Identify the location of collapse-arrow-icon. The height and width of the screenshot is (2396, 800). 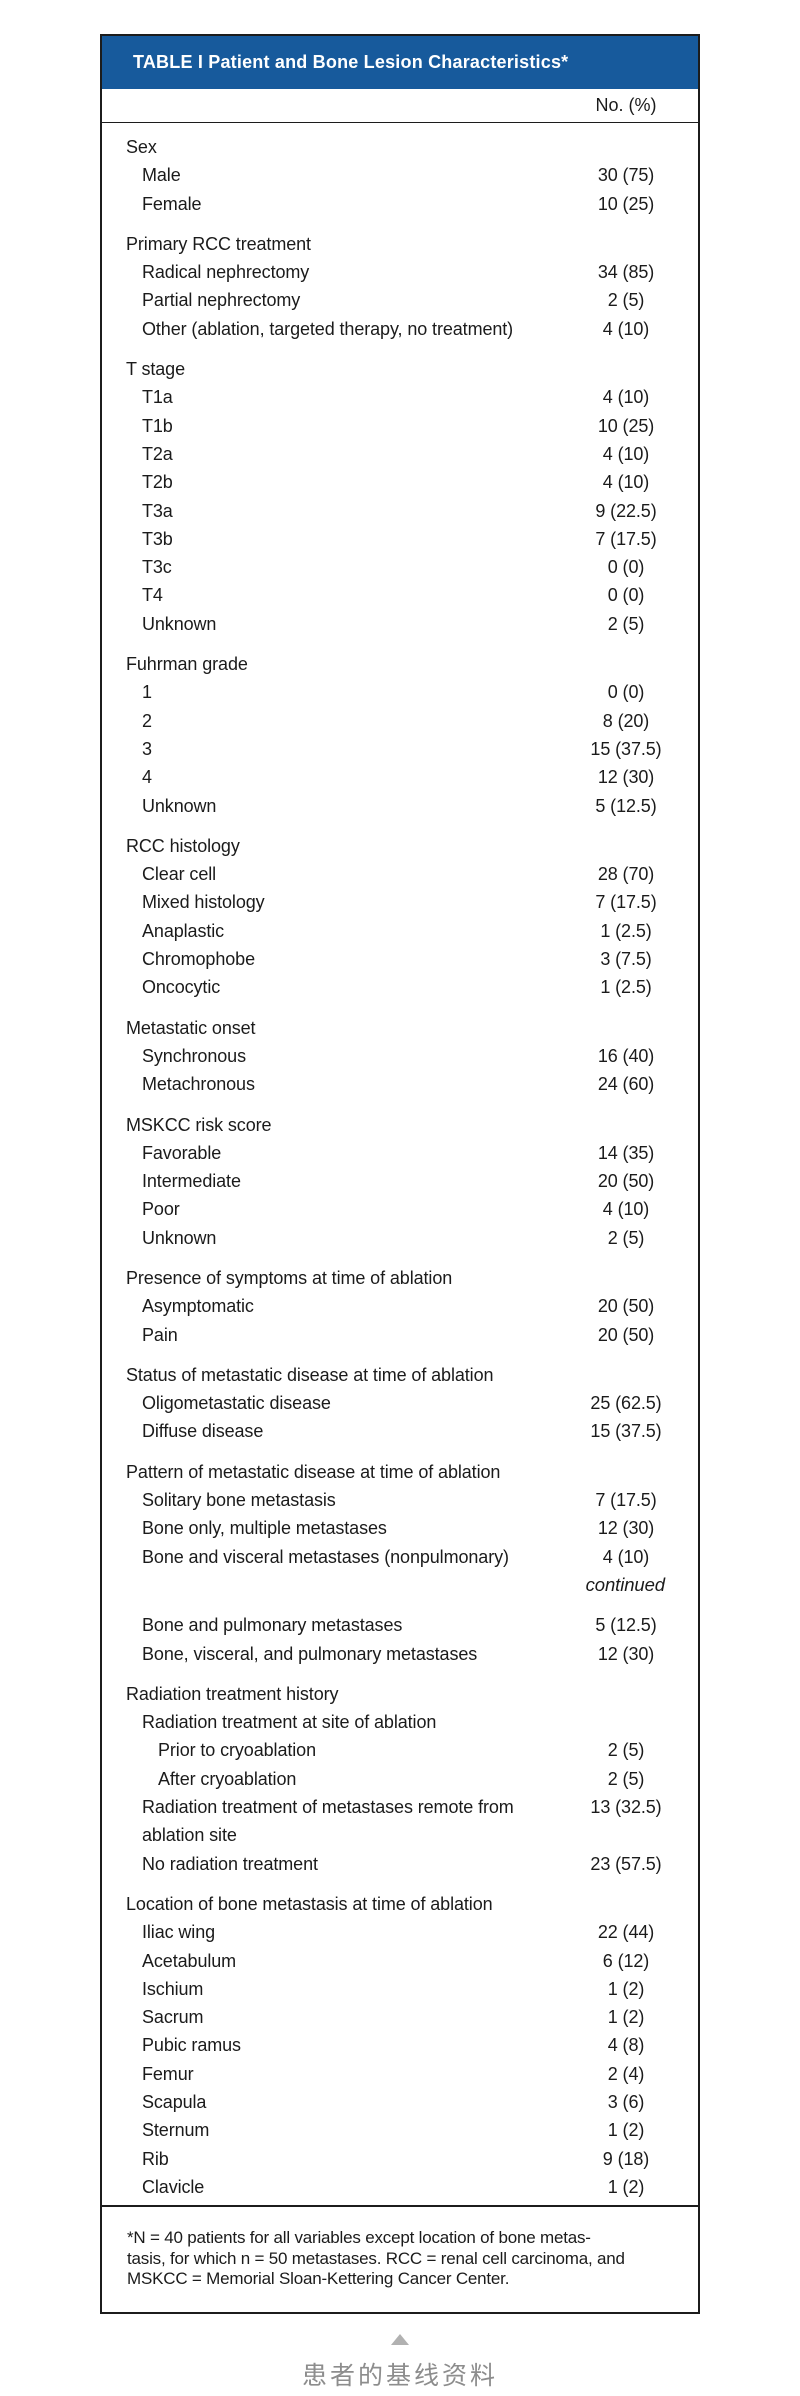
(400, 2339).